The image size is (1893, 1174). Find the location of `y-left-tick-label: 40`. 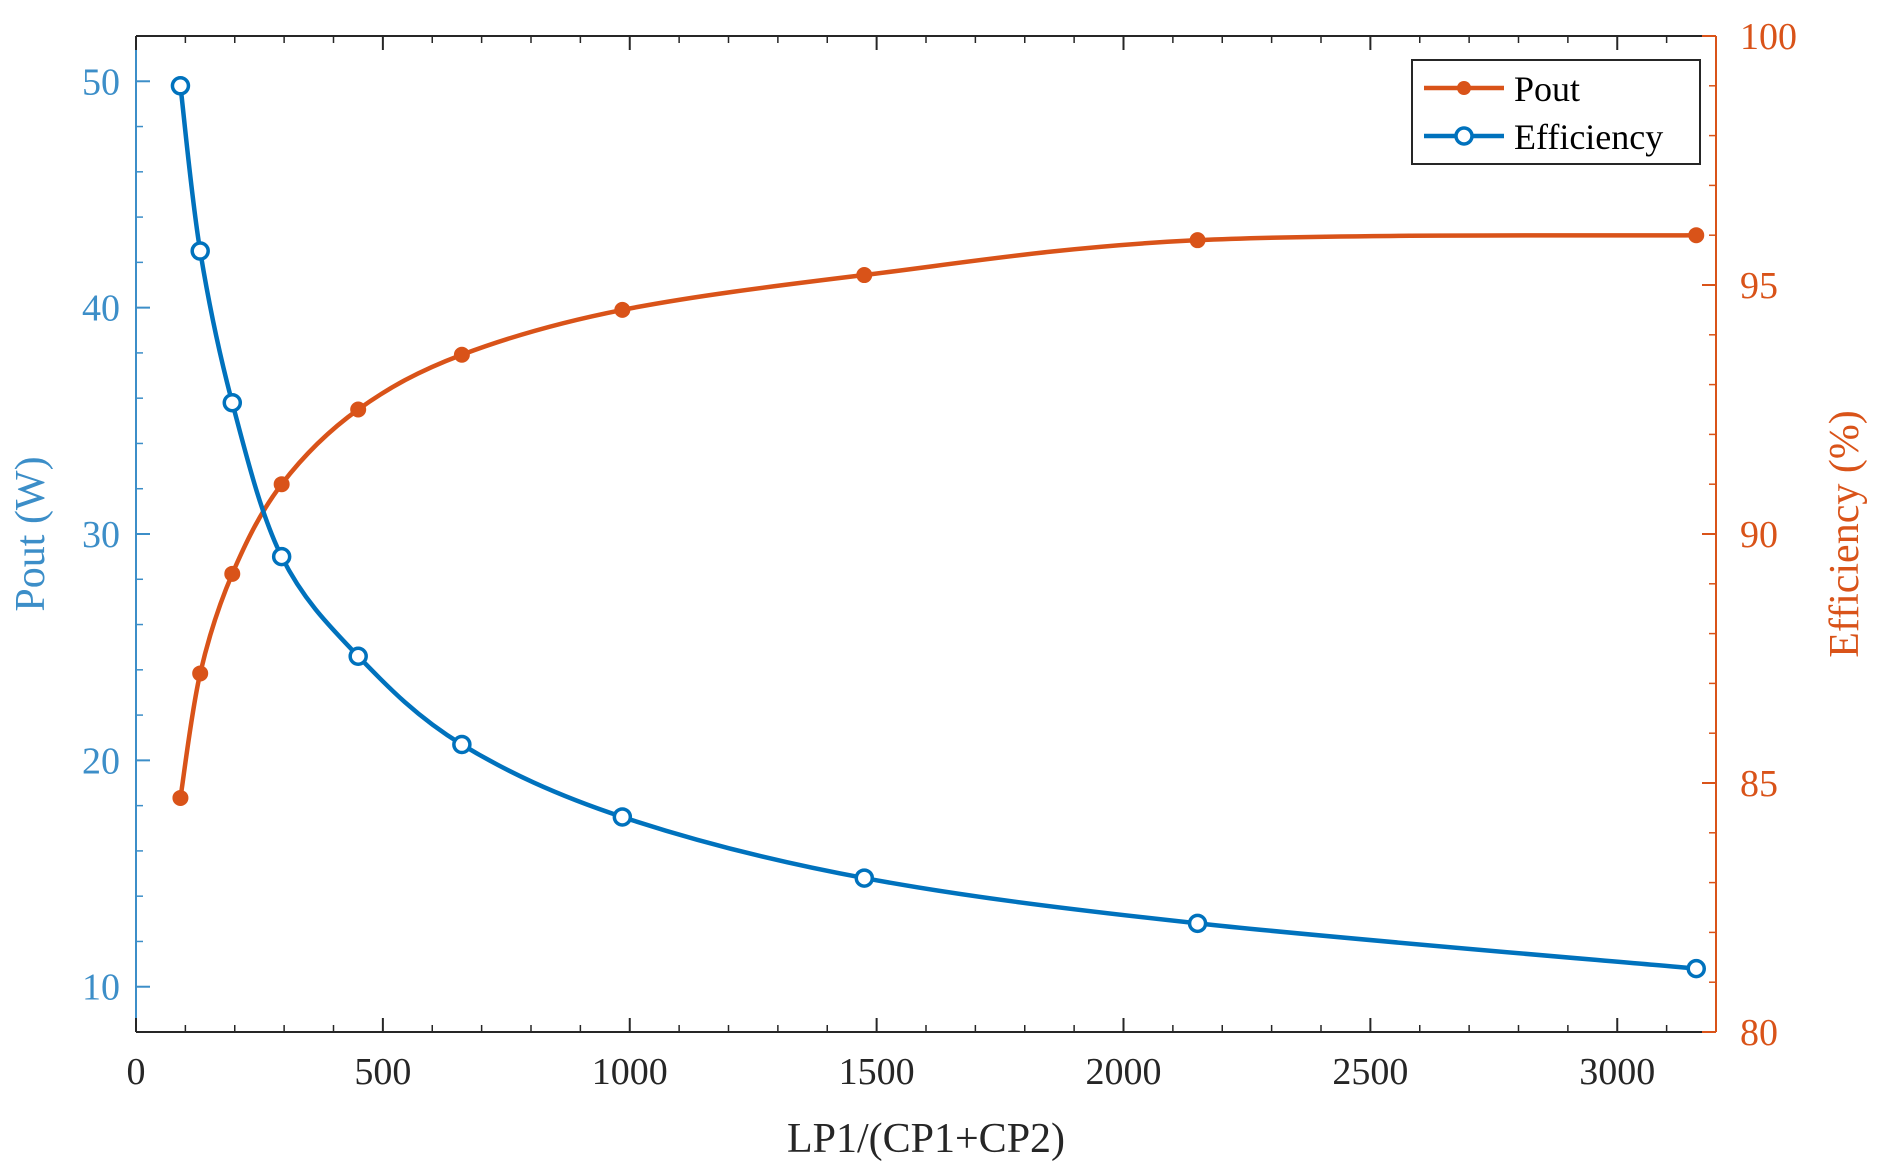

y-left-tick-label: 40 is located at coordinates (101, 309).